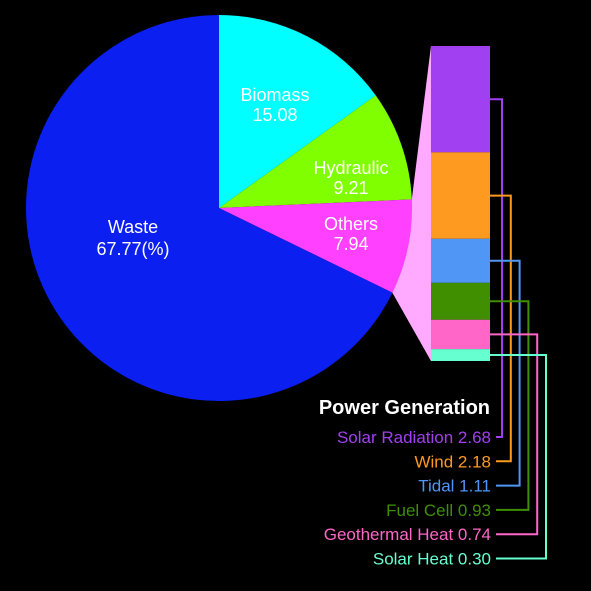 The image size is (591, 591). I want to click on breakdown-title: Power Generation, so click(404, 408).